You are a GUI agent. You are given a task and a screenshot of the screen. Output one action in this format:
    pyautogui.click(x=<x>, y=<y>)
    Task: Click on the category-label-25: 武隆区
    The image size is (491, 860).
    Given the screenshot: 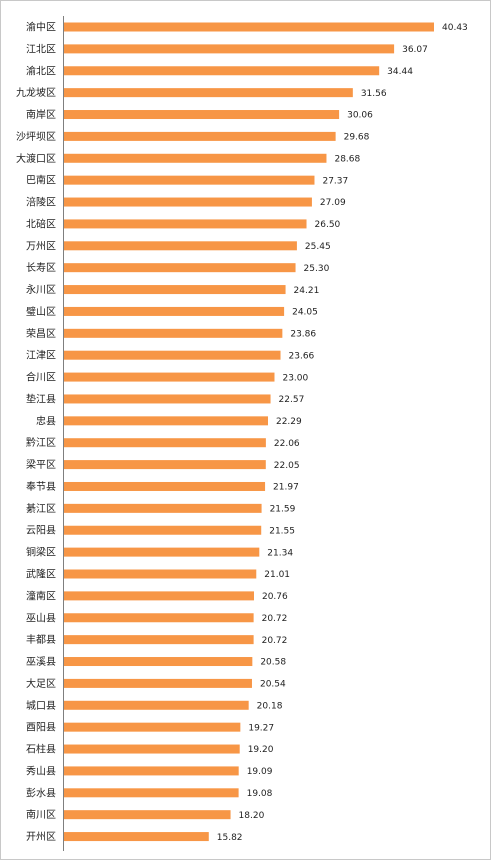 What is the action you would take?
    pyautogui.click(x=41, y=574)
    